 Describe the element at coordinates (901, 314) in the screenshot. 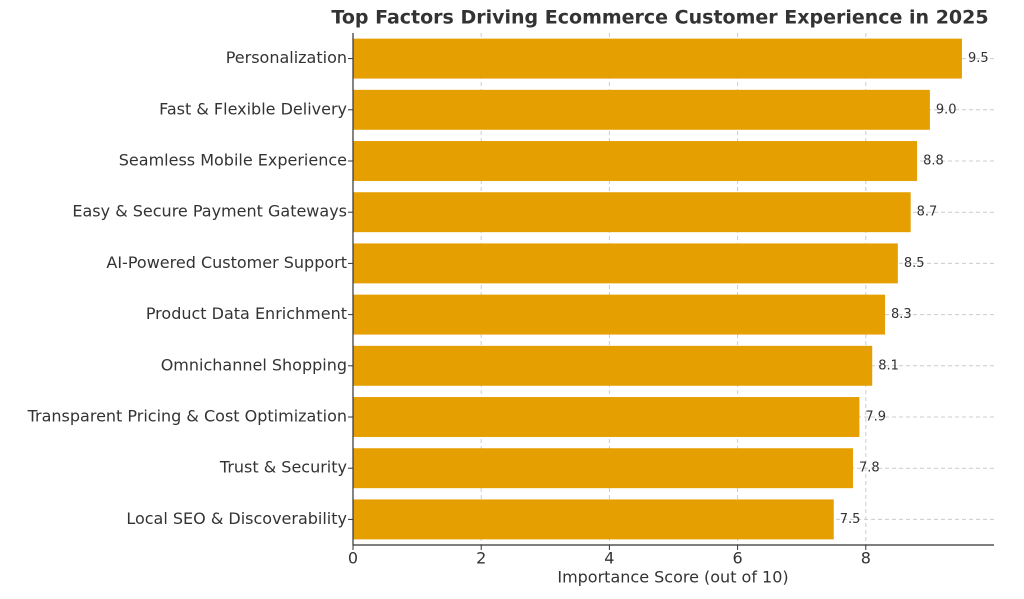

I see `value-label: 8.3` at that location.